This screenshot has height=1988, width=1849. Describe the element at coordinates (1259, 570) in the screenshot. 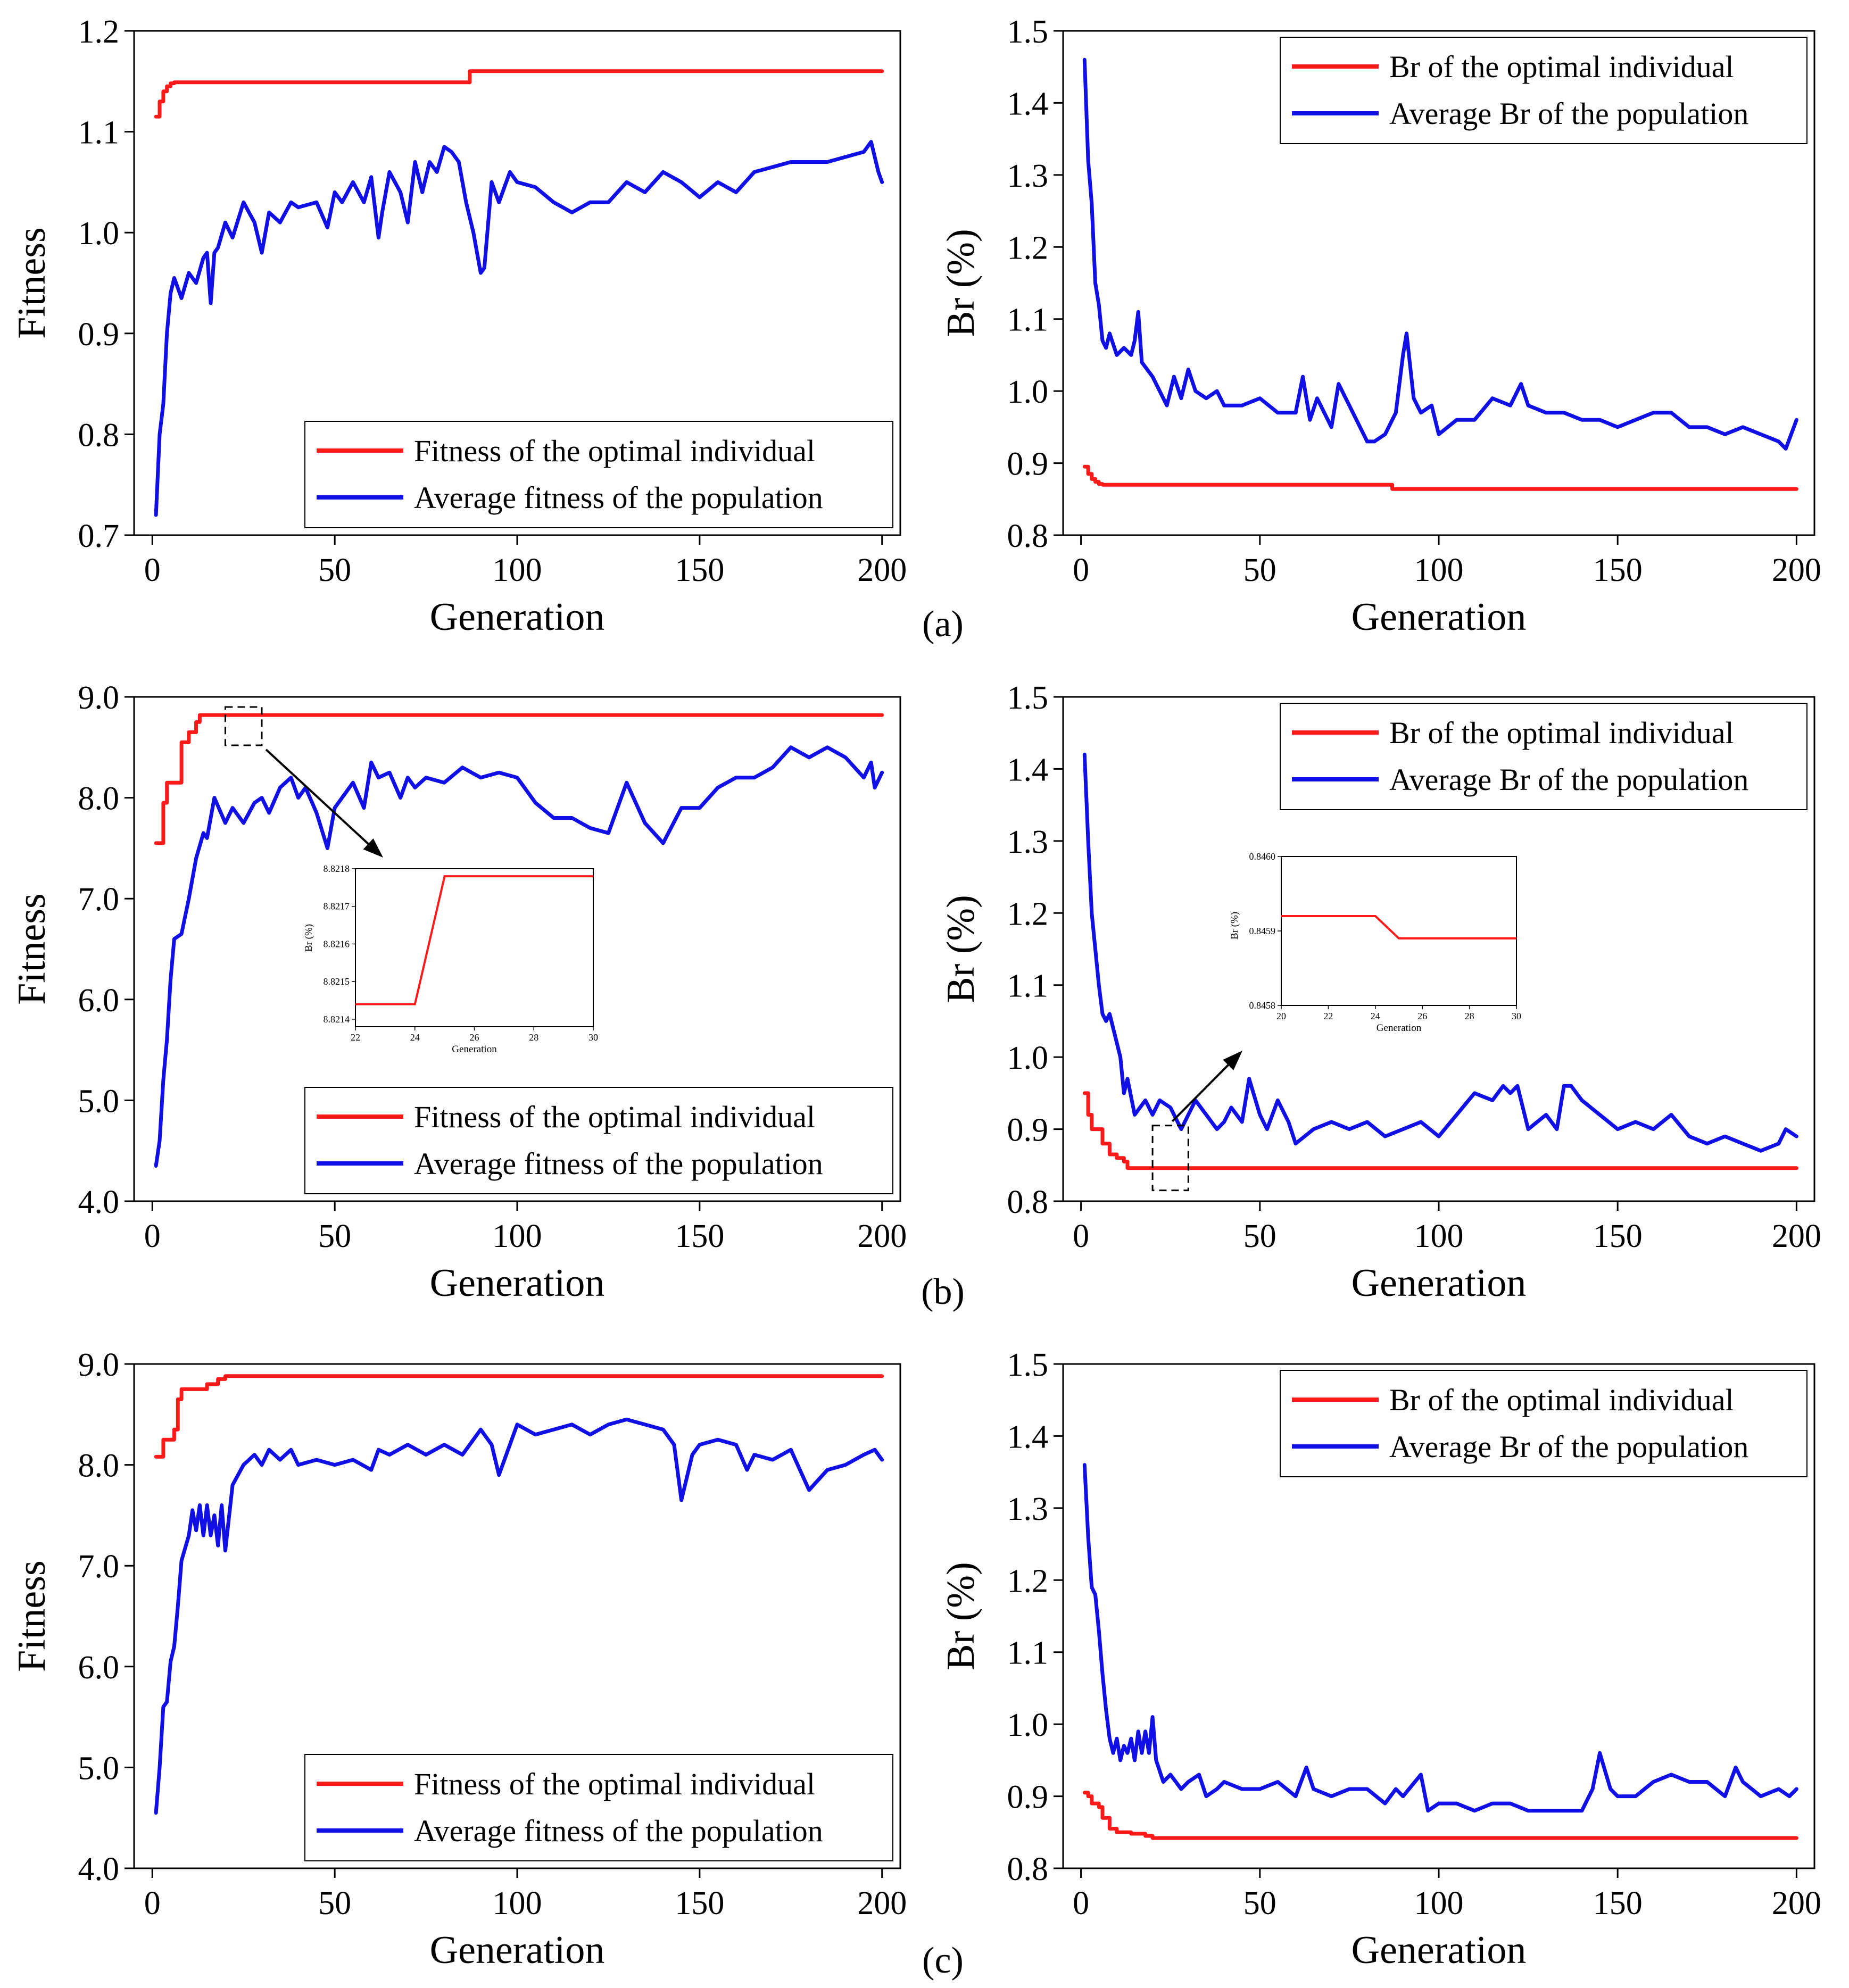

I see `x-tick-label: 50` at that location.